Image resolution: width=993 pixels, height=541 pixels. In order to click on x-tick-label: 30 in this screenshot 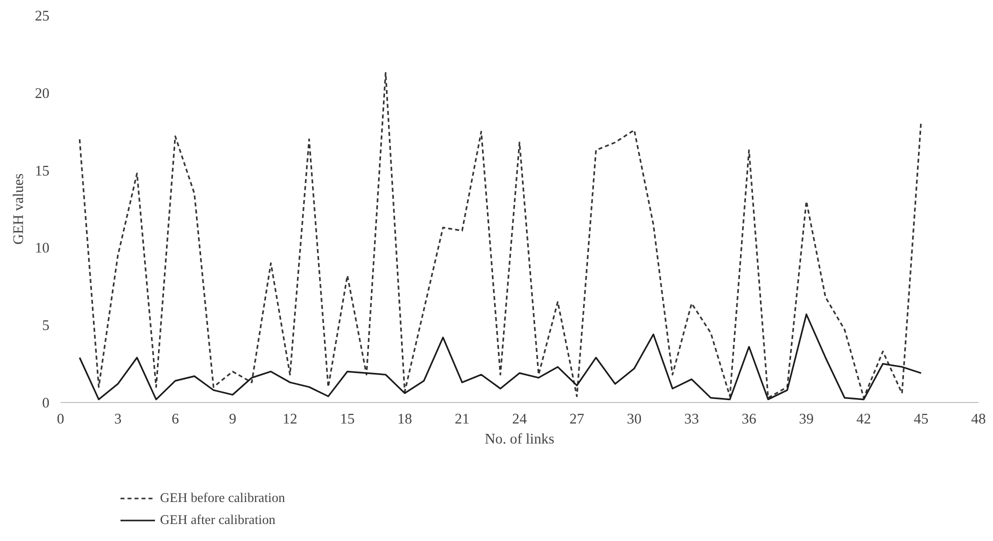, I will do `click(634, 420)`.